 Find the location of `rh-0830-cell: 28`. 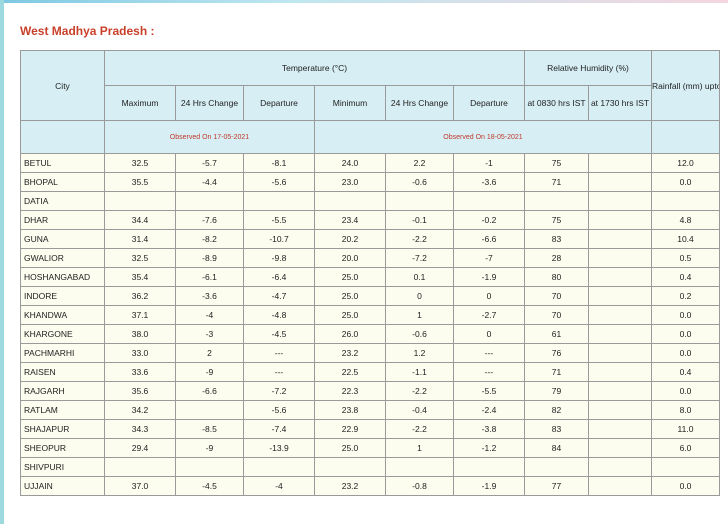

rh-0830-cell: 28 is located at coordinates (556, 258).